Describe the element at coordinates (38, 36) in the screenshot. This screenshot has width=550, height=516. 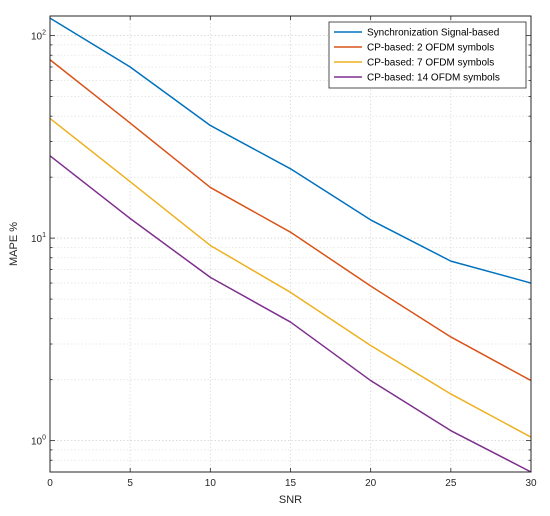
I see `y-tick-label: 10²` at that location.